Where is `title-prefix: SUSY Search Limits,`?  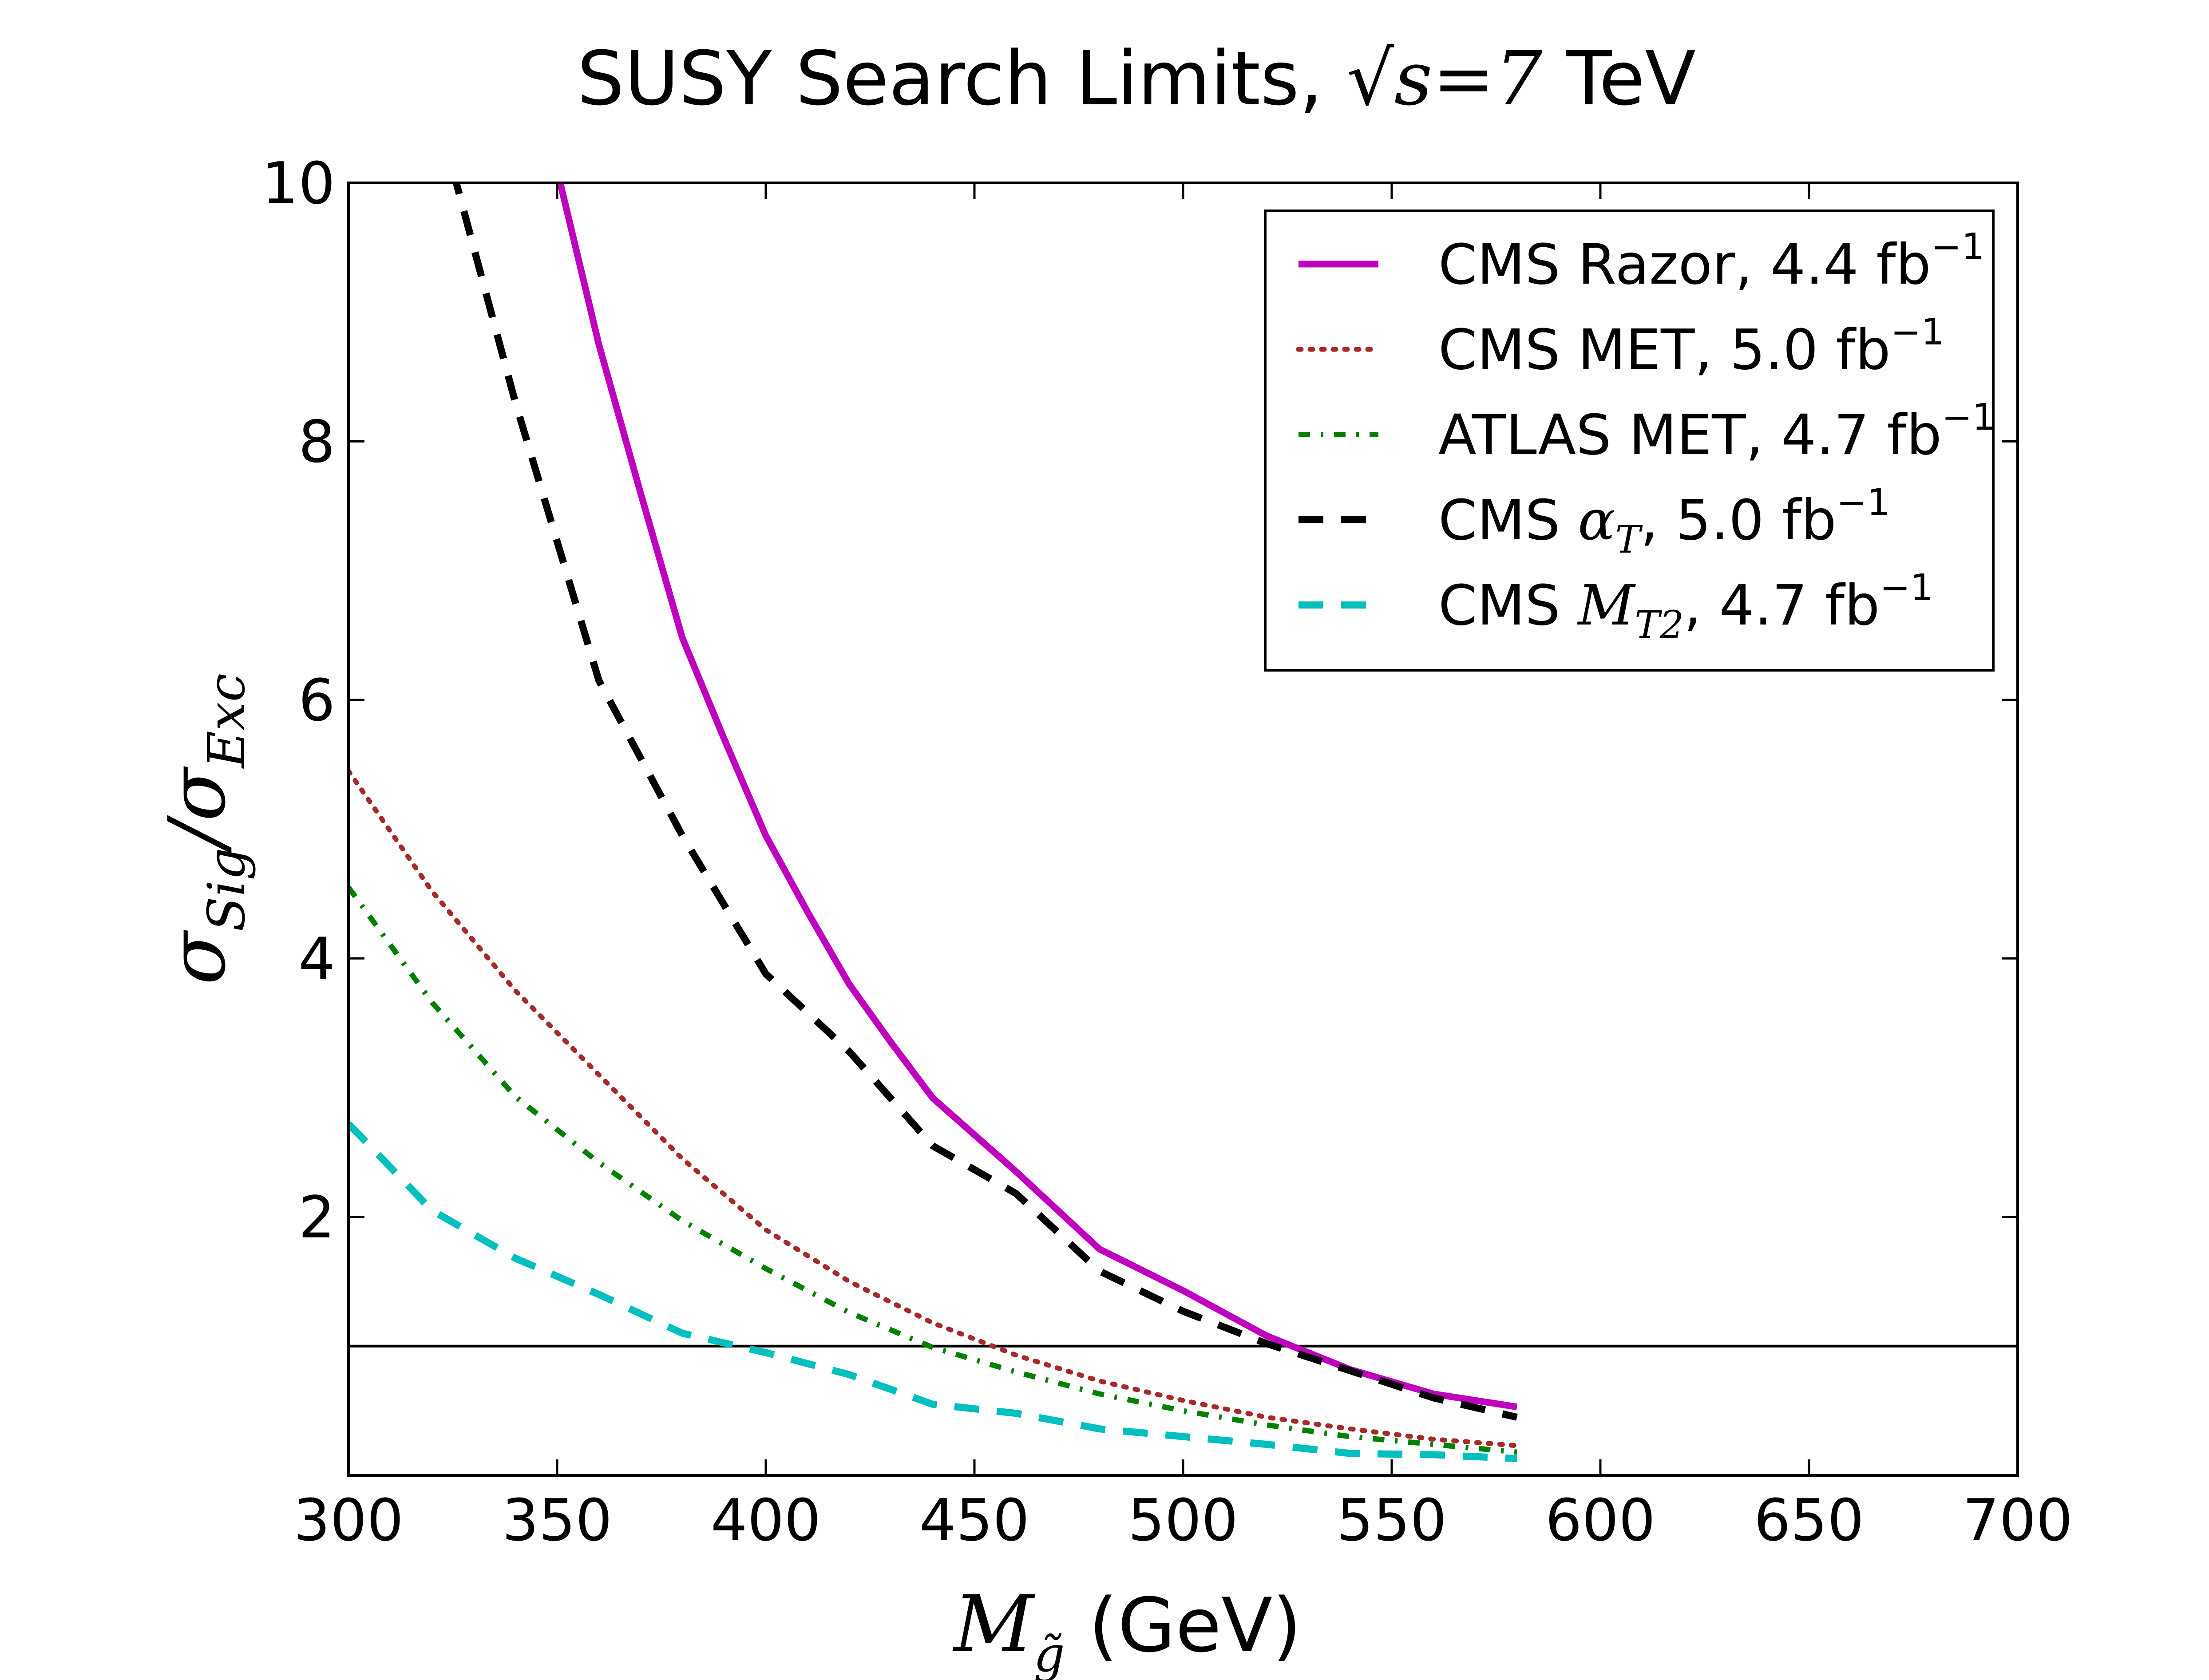 title-prefix: SUSY Search Limits, is located at coordinates (962, 78).